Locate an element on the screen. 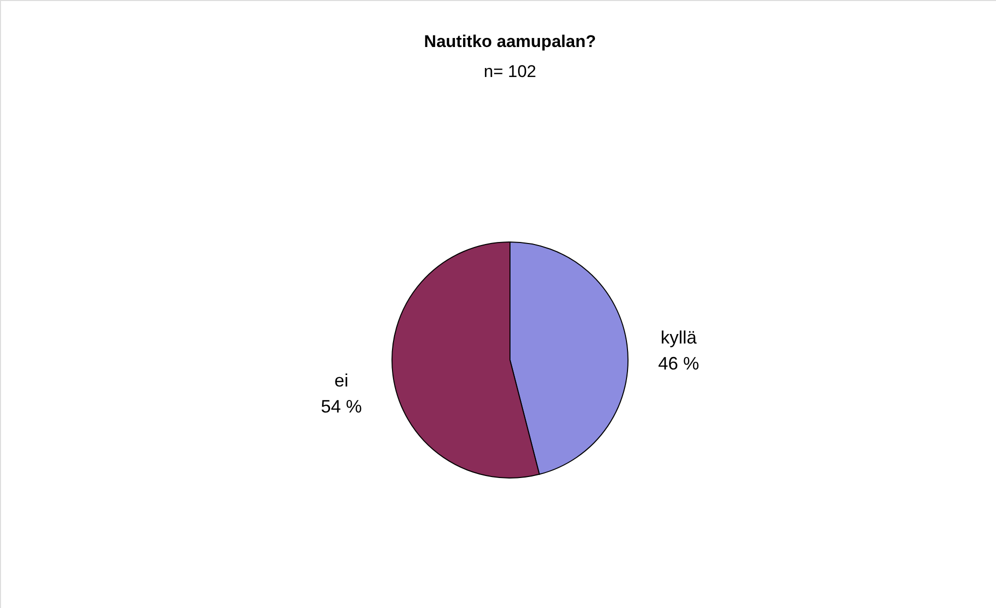 The image size is (996, 608). chart-title: Nautitko aamupalan? is located at coordinates (510, 41).